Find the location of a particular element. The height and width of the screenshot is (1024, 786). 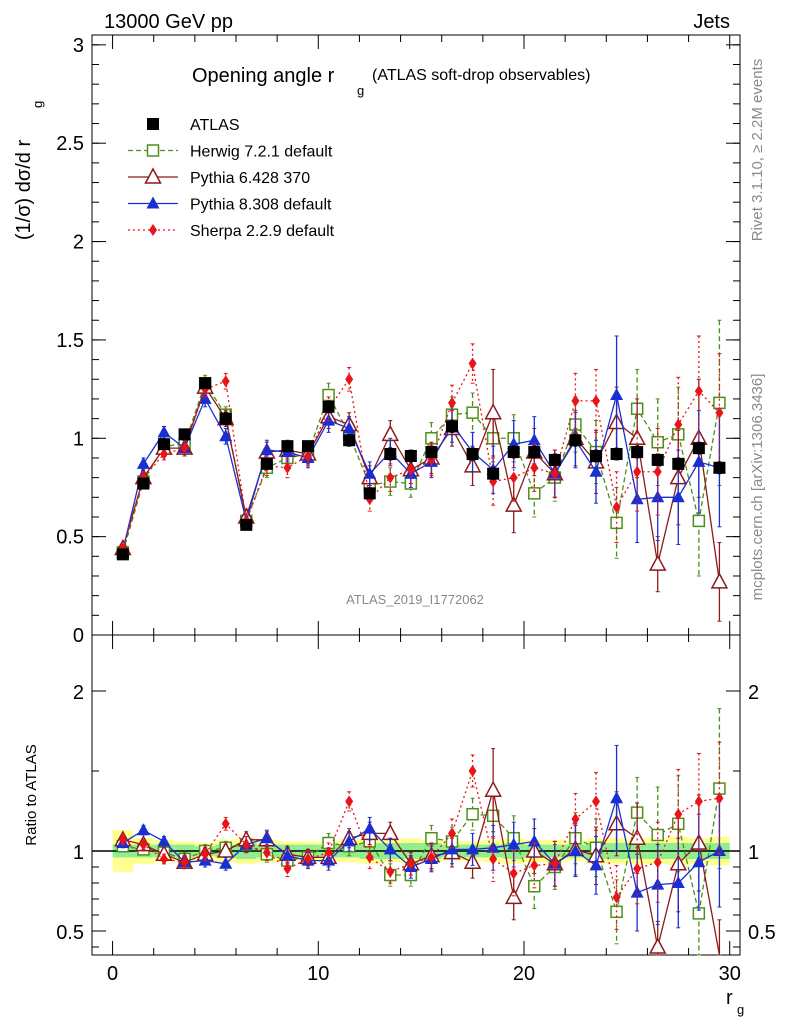

upper-ytick-label: 2.5 is located at coordinates (70, 144).